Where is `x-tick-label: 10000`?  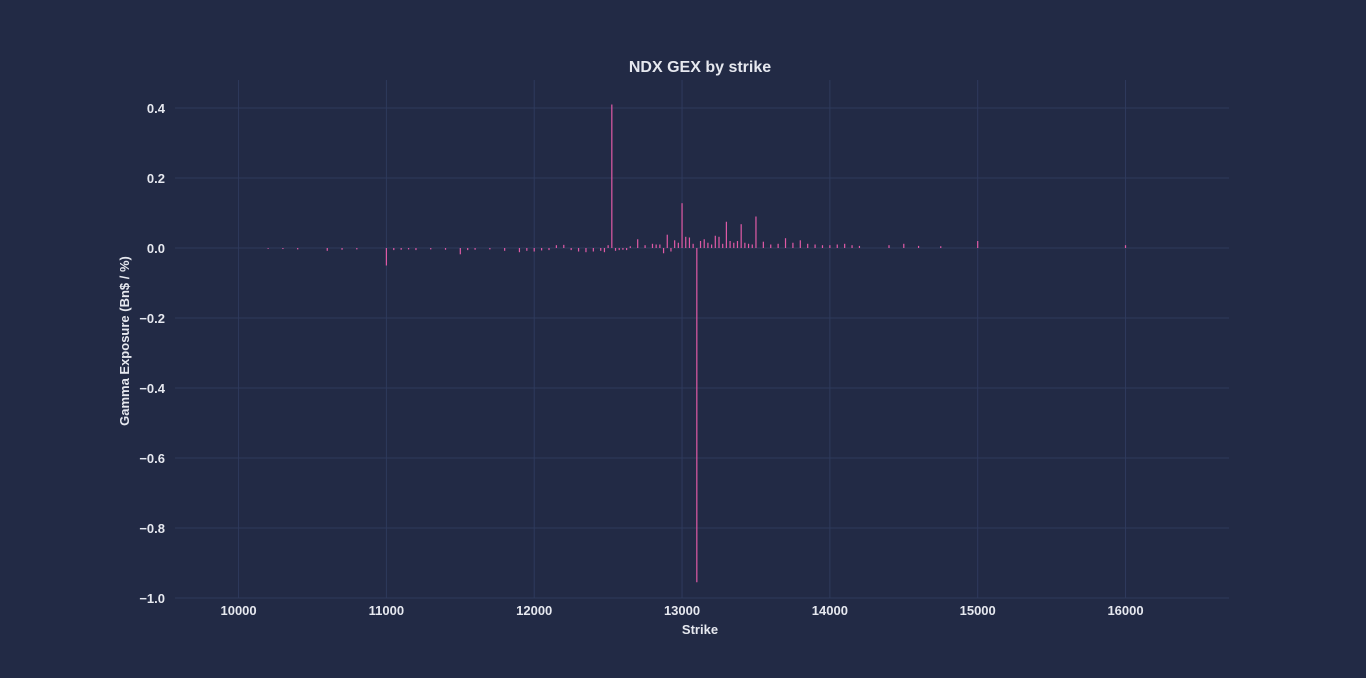
x-tick-label: 10000 is located at coordinates (238, 610).